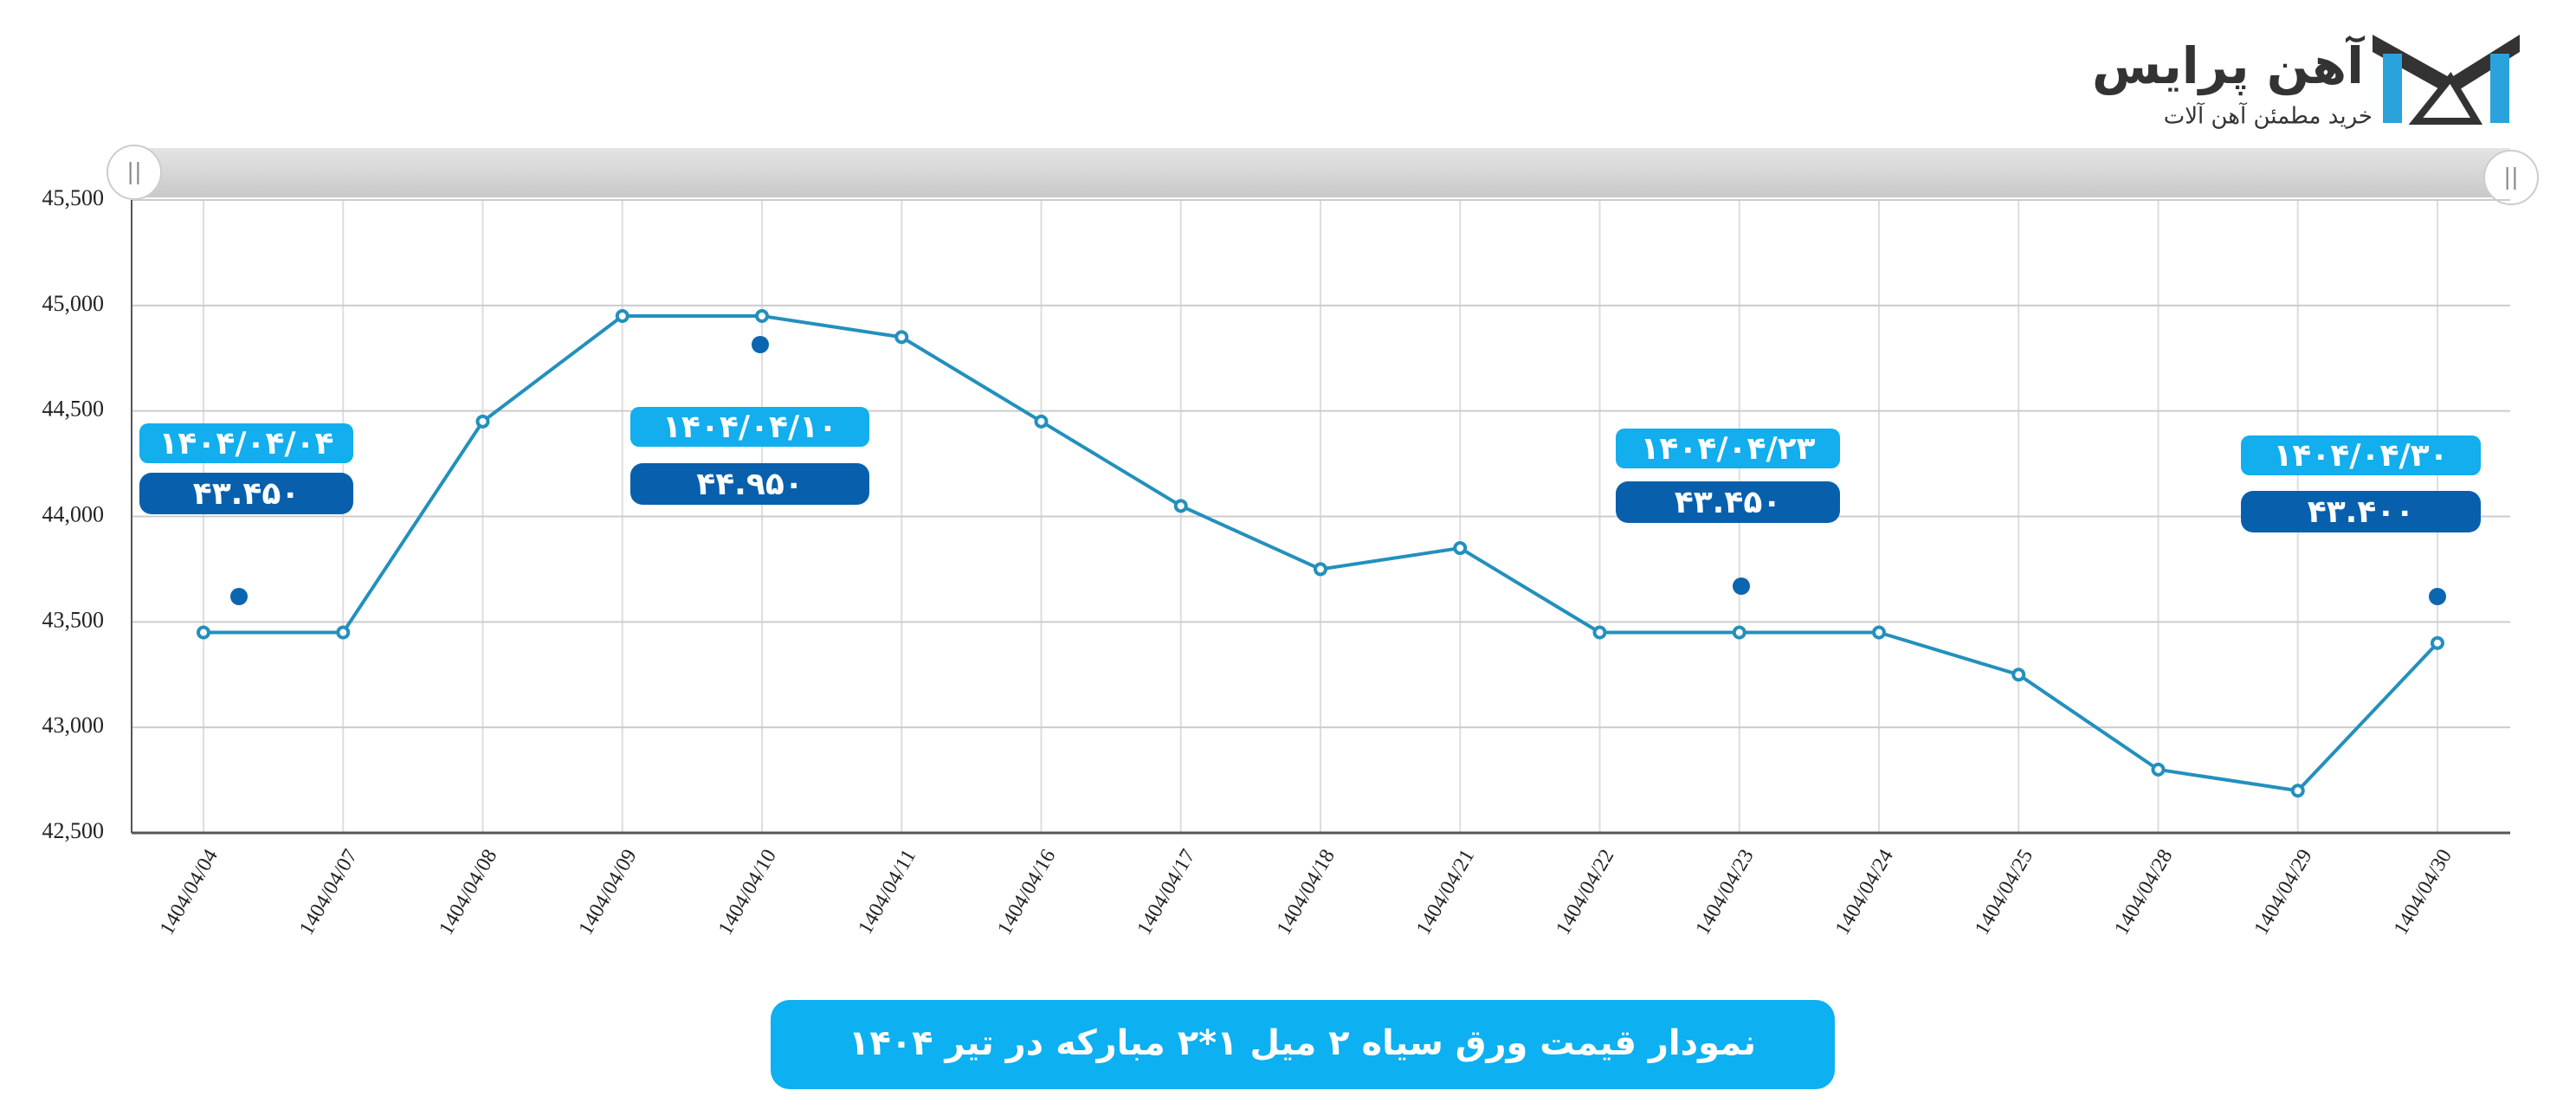  What do you see at coordinates (748, 892) in the screenshot?
I see `x-tick-label: 1404/04/10` at bounding box center [748, 892].